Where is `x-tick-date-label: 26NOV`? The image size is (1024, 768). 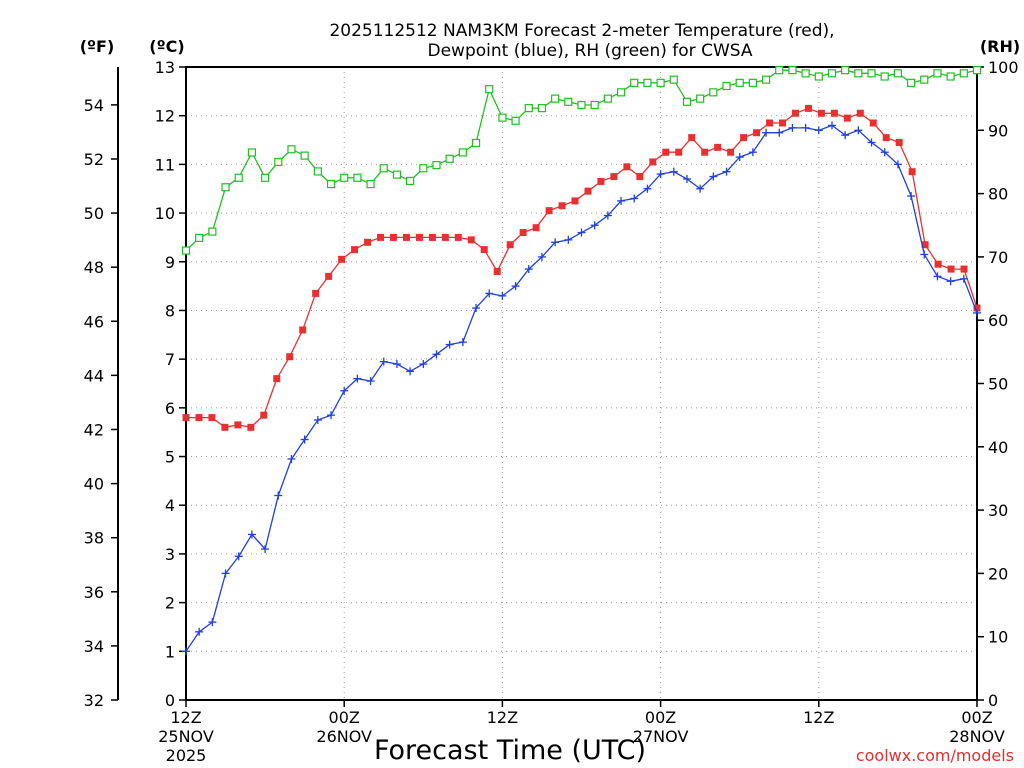
x-tick-date-label: 26NOV is located at coordinates (344, 736).